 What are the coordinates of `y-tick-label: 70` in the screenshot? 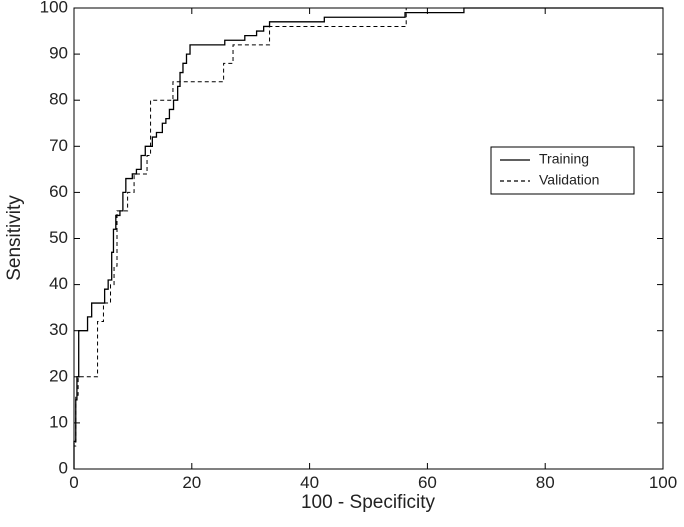 It's located at (58, 145).